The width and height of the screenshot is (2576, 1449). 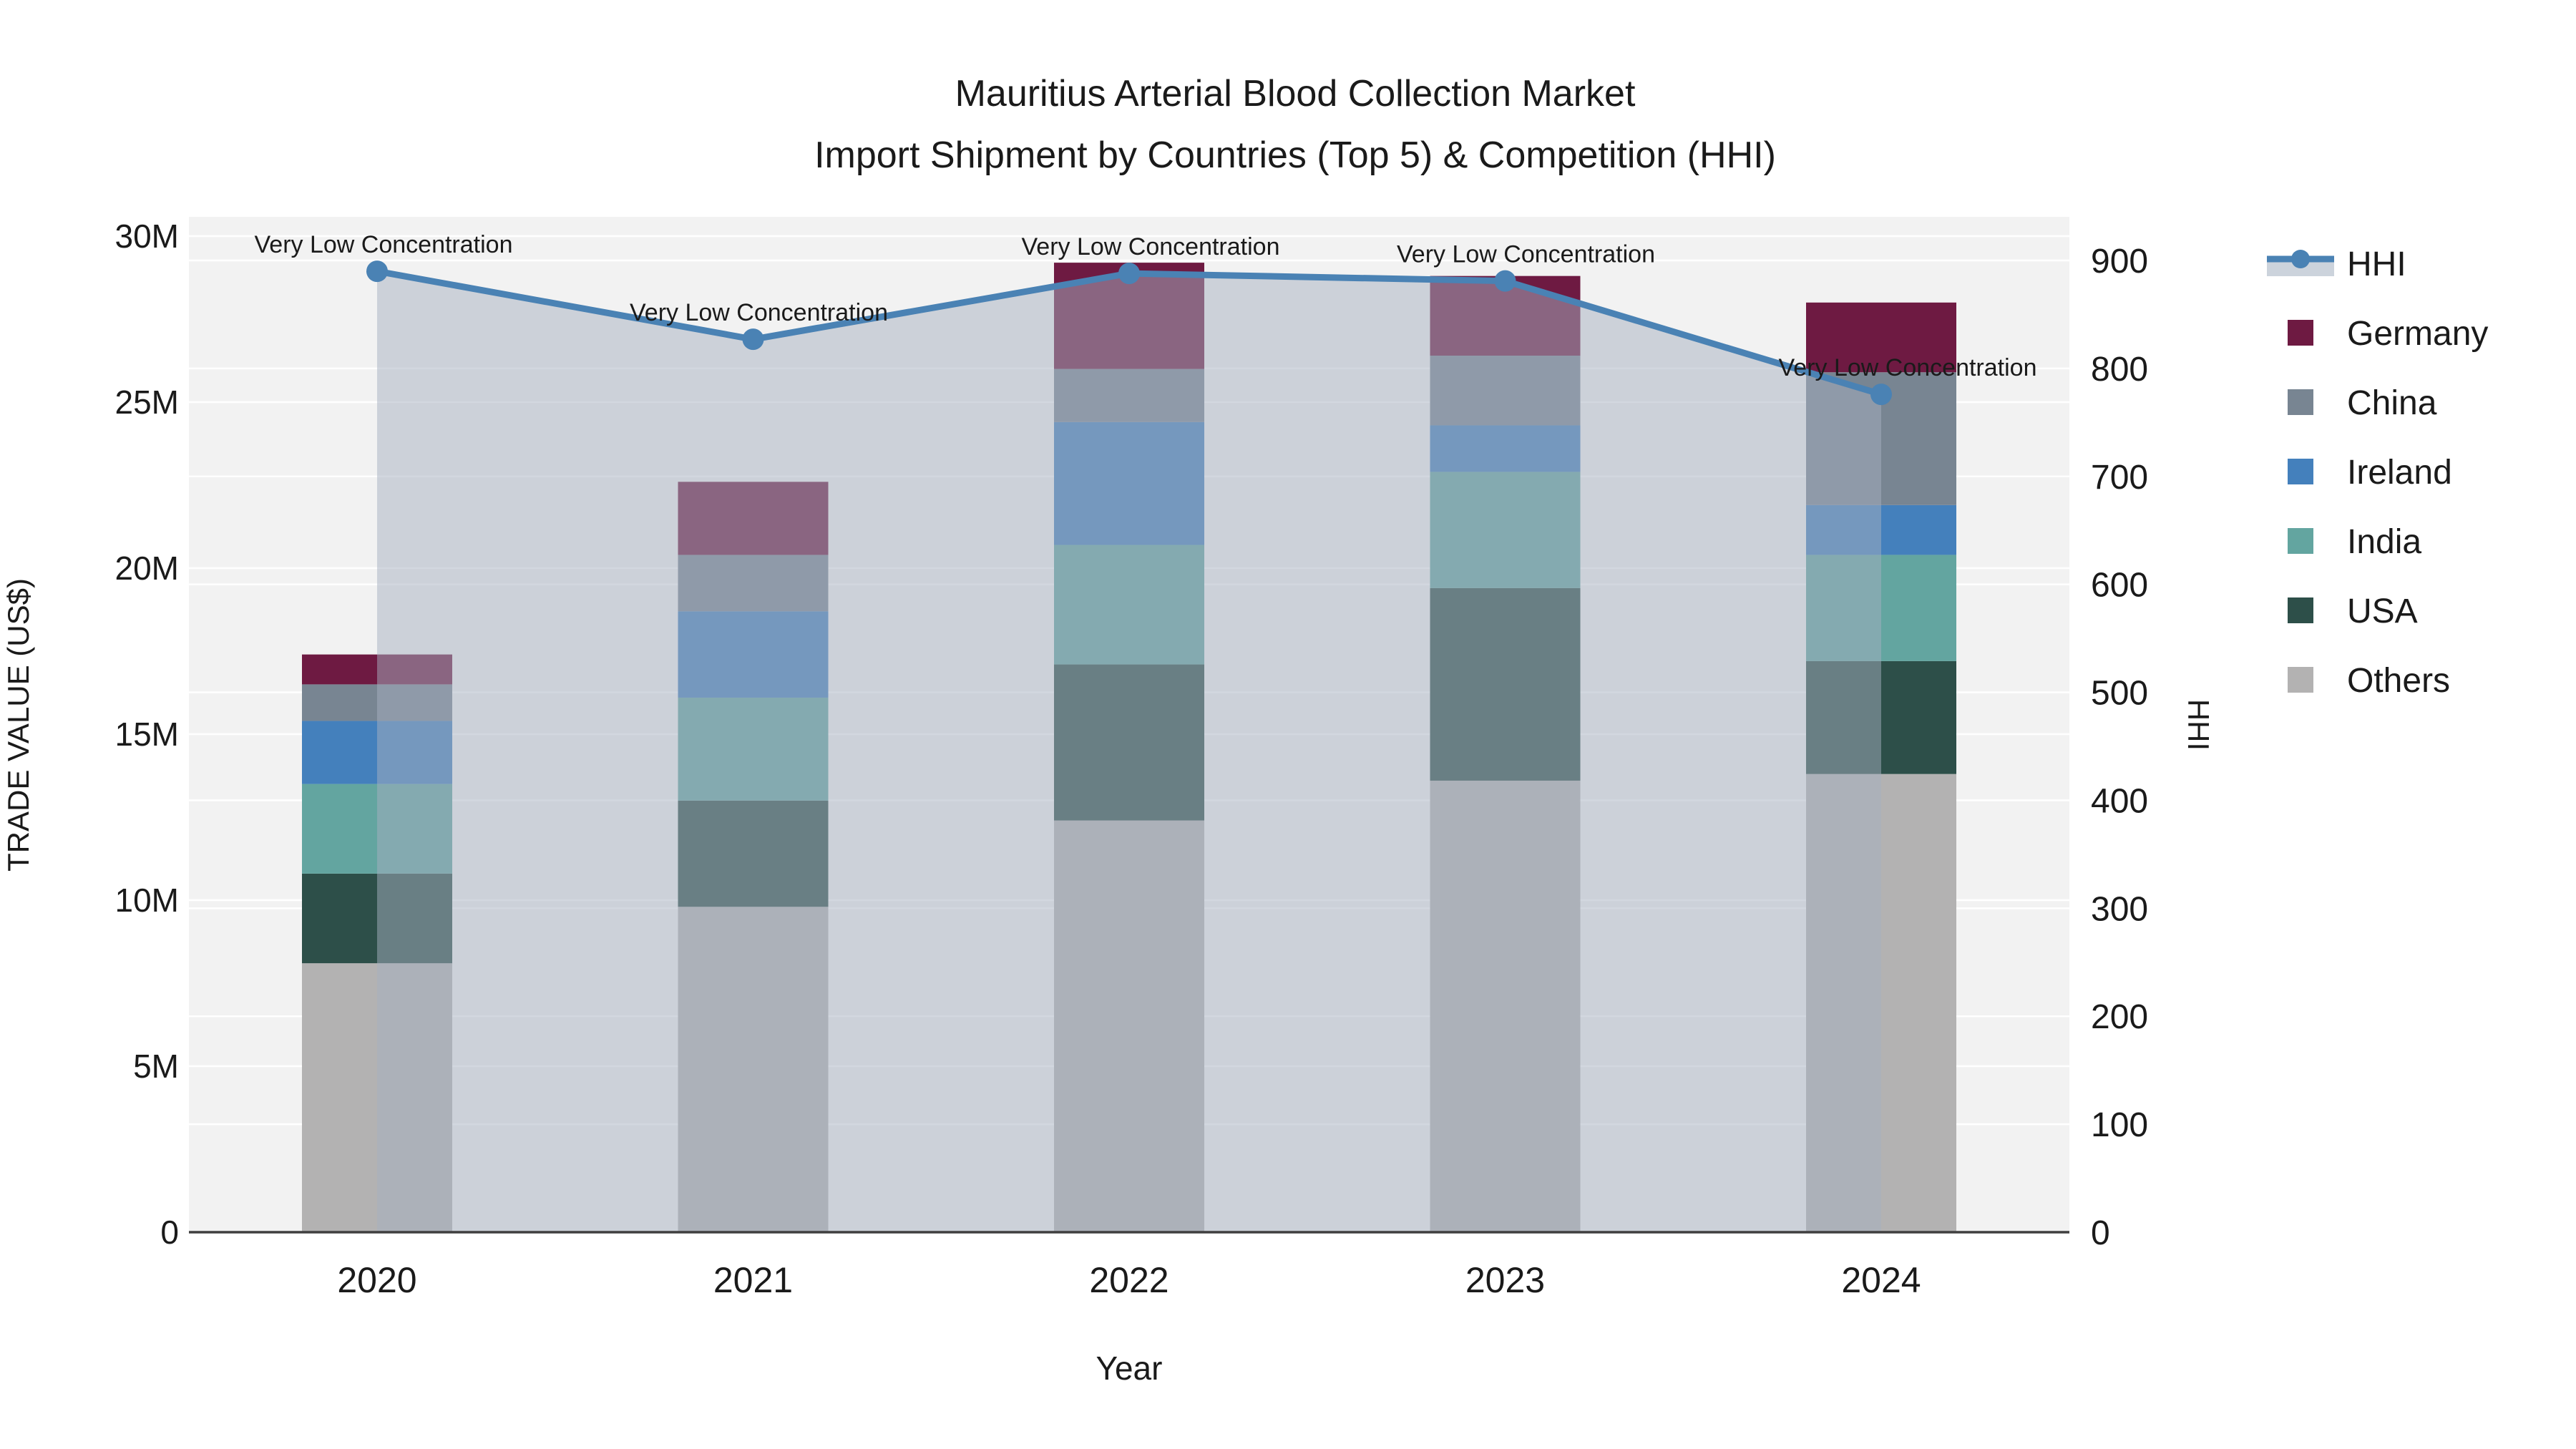 I want to click on y2-tick-label: 200, so click(x=2119, y=1017).